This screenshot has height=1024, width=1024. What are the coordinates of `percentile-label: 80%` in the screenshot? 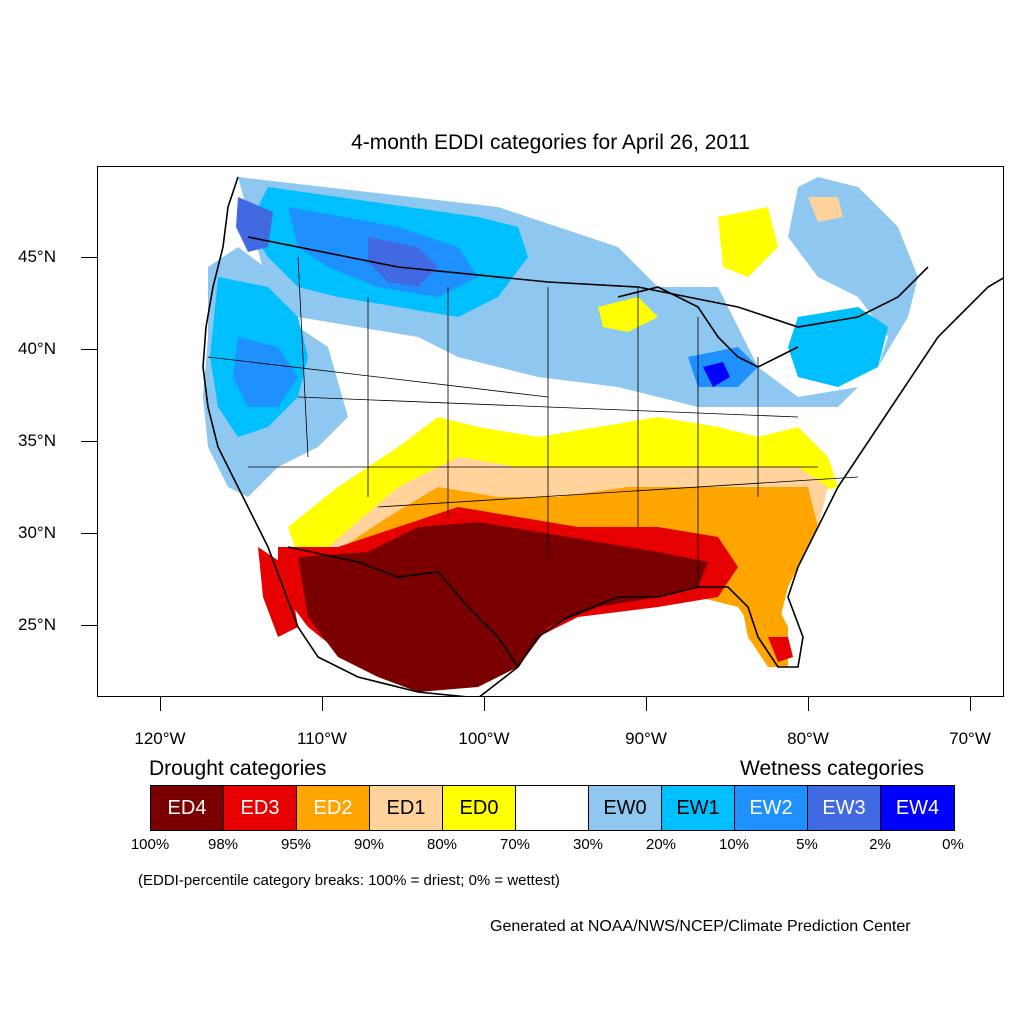 It's located at (442, 844).